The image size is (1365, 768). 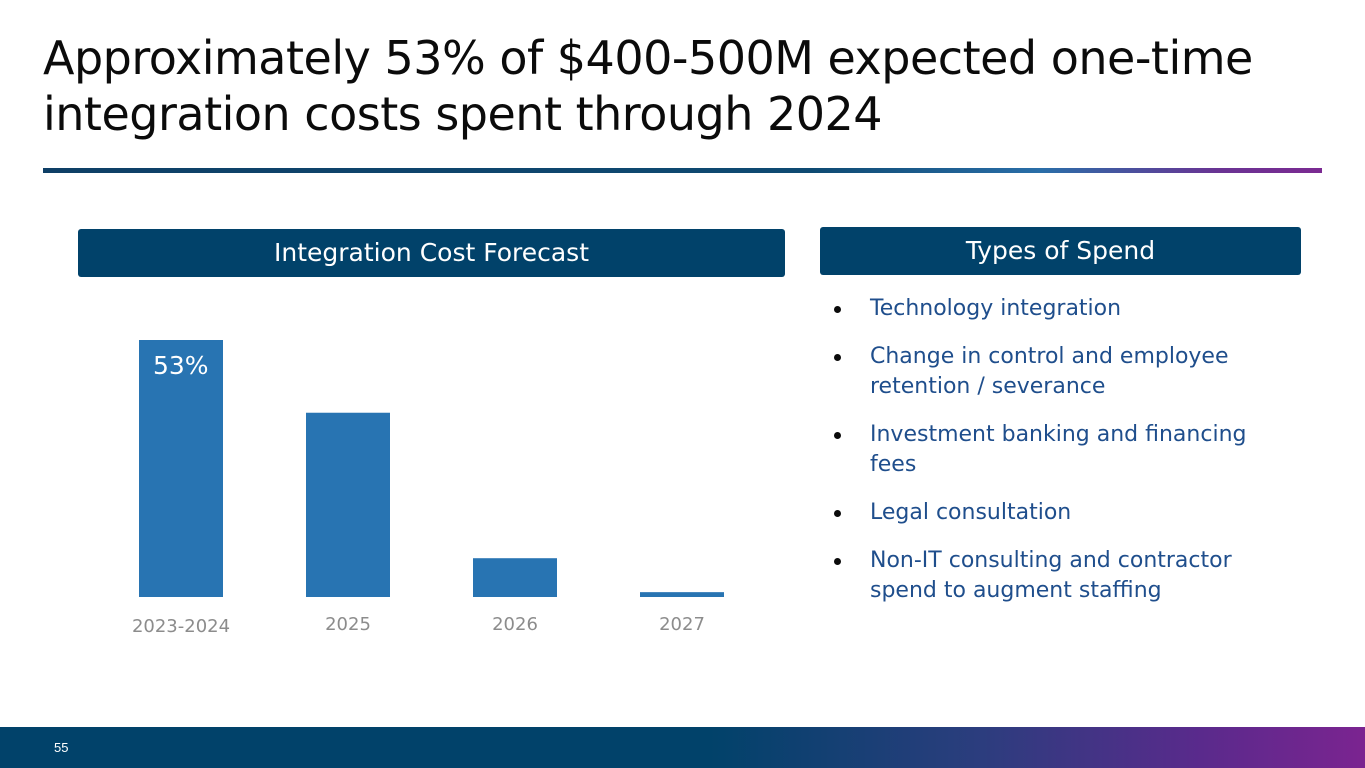 I want to click on x-tick-label: 2023-2024, so click(x=181, y=626).